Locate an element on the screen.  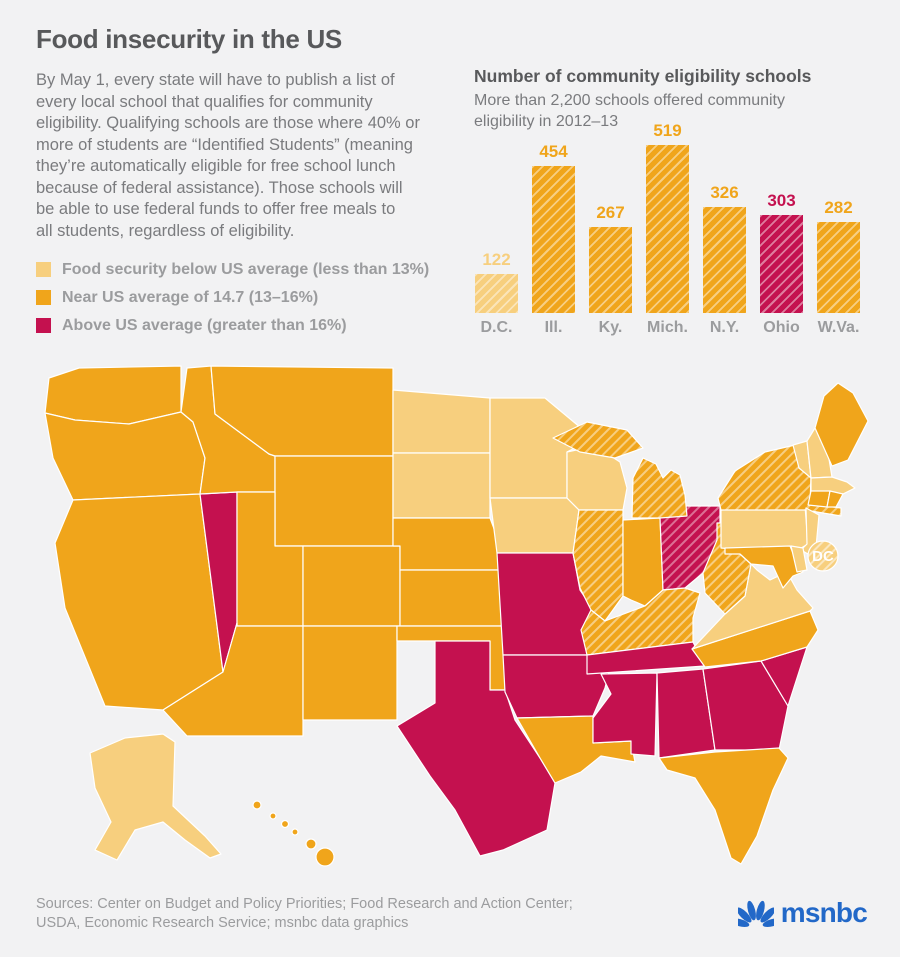
state-WA is located at coordinates (113, 395).